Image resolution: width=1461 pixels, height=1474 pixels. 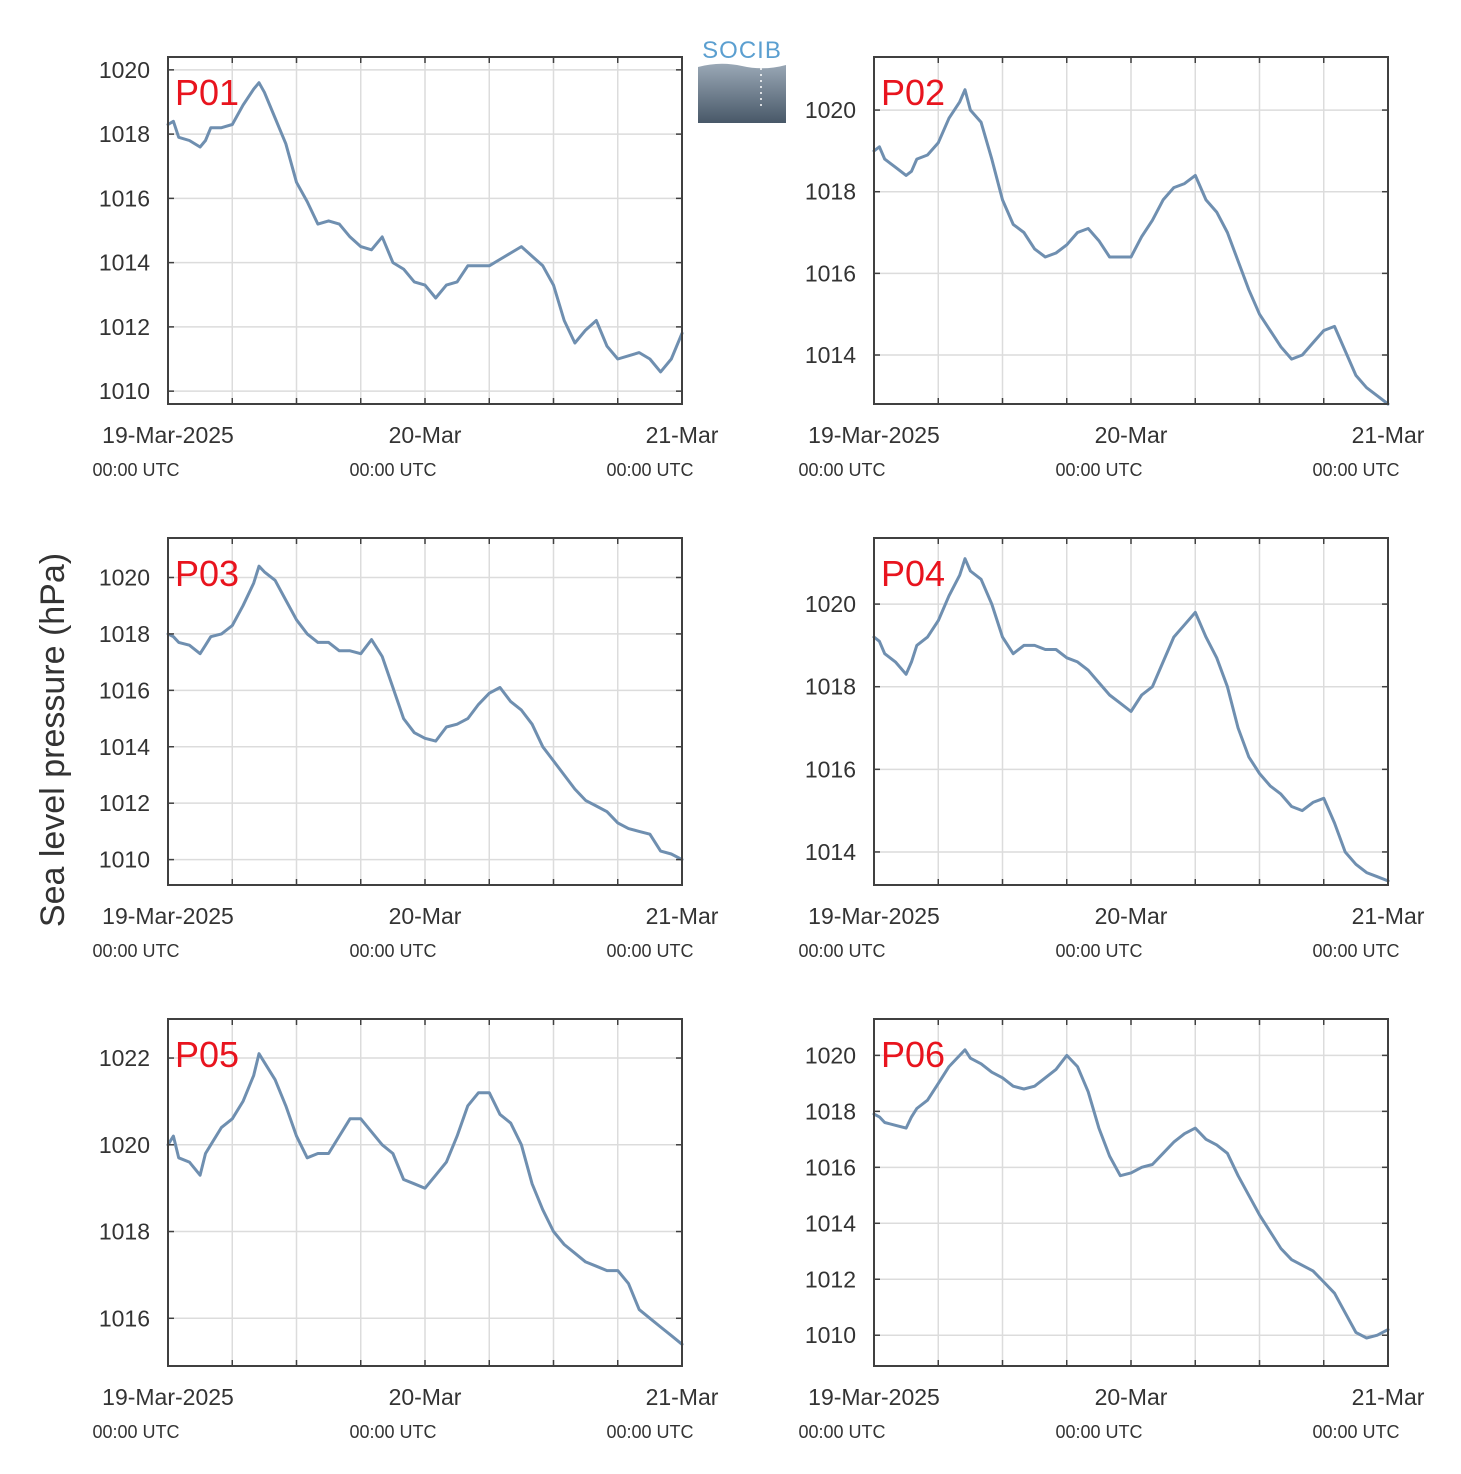 I want to click on panel-title: P06, so click(x=913, y=1054).